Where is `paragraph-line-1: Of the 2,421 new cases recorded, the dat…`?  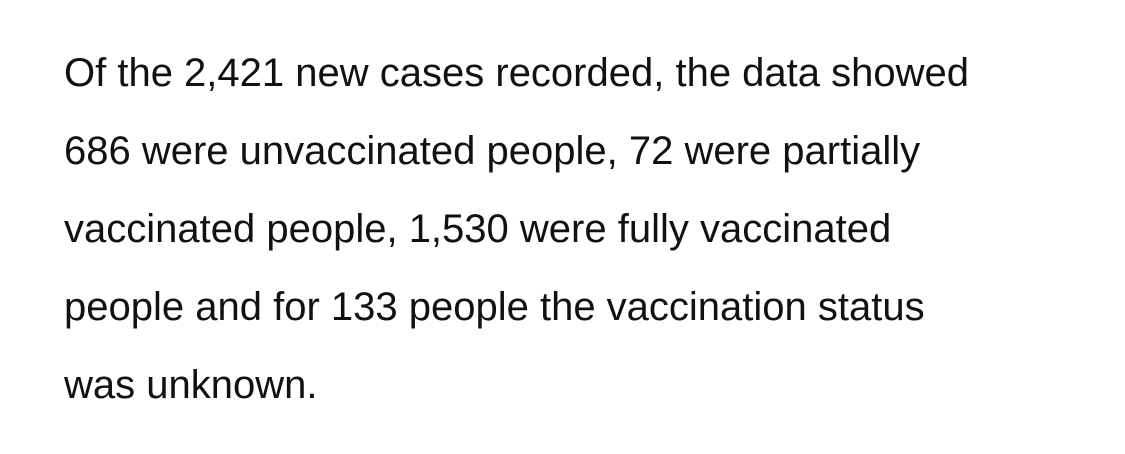
paragraph-line-1: Of the 2,421 new cases recorded, the dat… is located at coordinates (517, 73).